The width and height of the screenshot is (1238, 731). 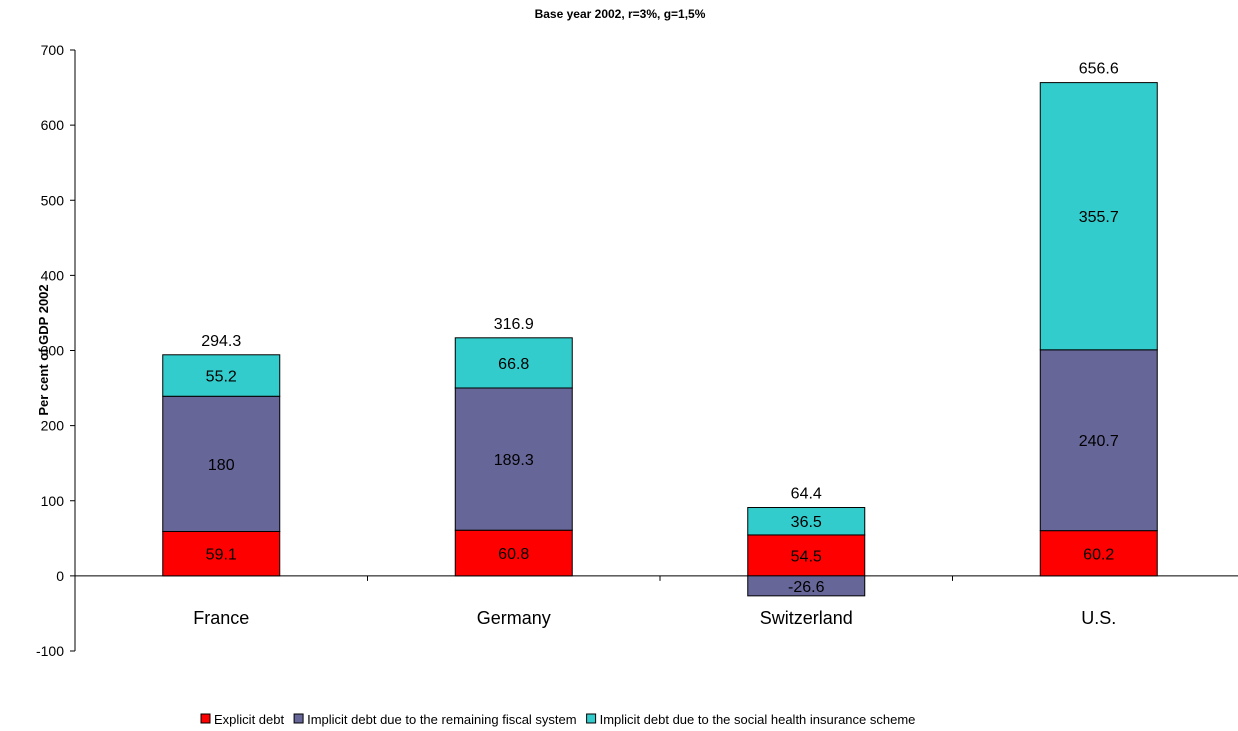 I want to click on bar-total-label: 656.6, so click(x=1099, y=69).